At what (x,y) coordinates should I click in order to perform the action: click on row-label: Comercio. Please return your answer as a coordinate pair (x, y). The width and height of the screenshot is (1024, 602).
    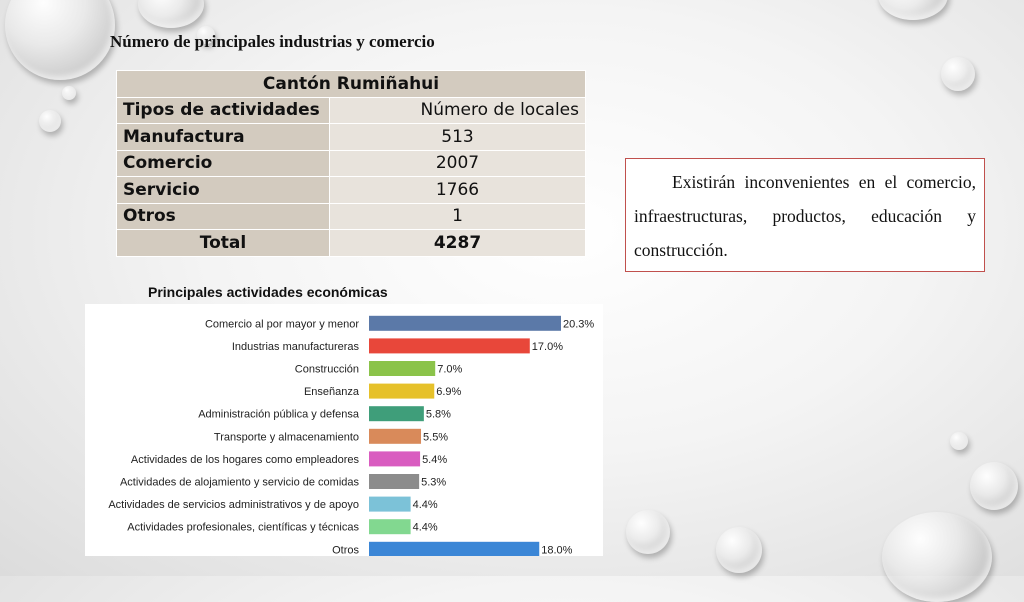
    Looking at the image, I should click on (223, 163).